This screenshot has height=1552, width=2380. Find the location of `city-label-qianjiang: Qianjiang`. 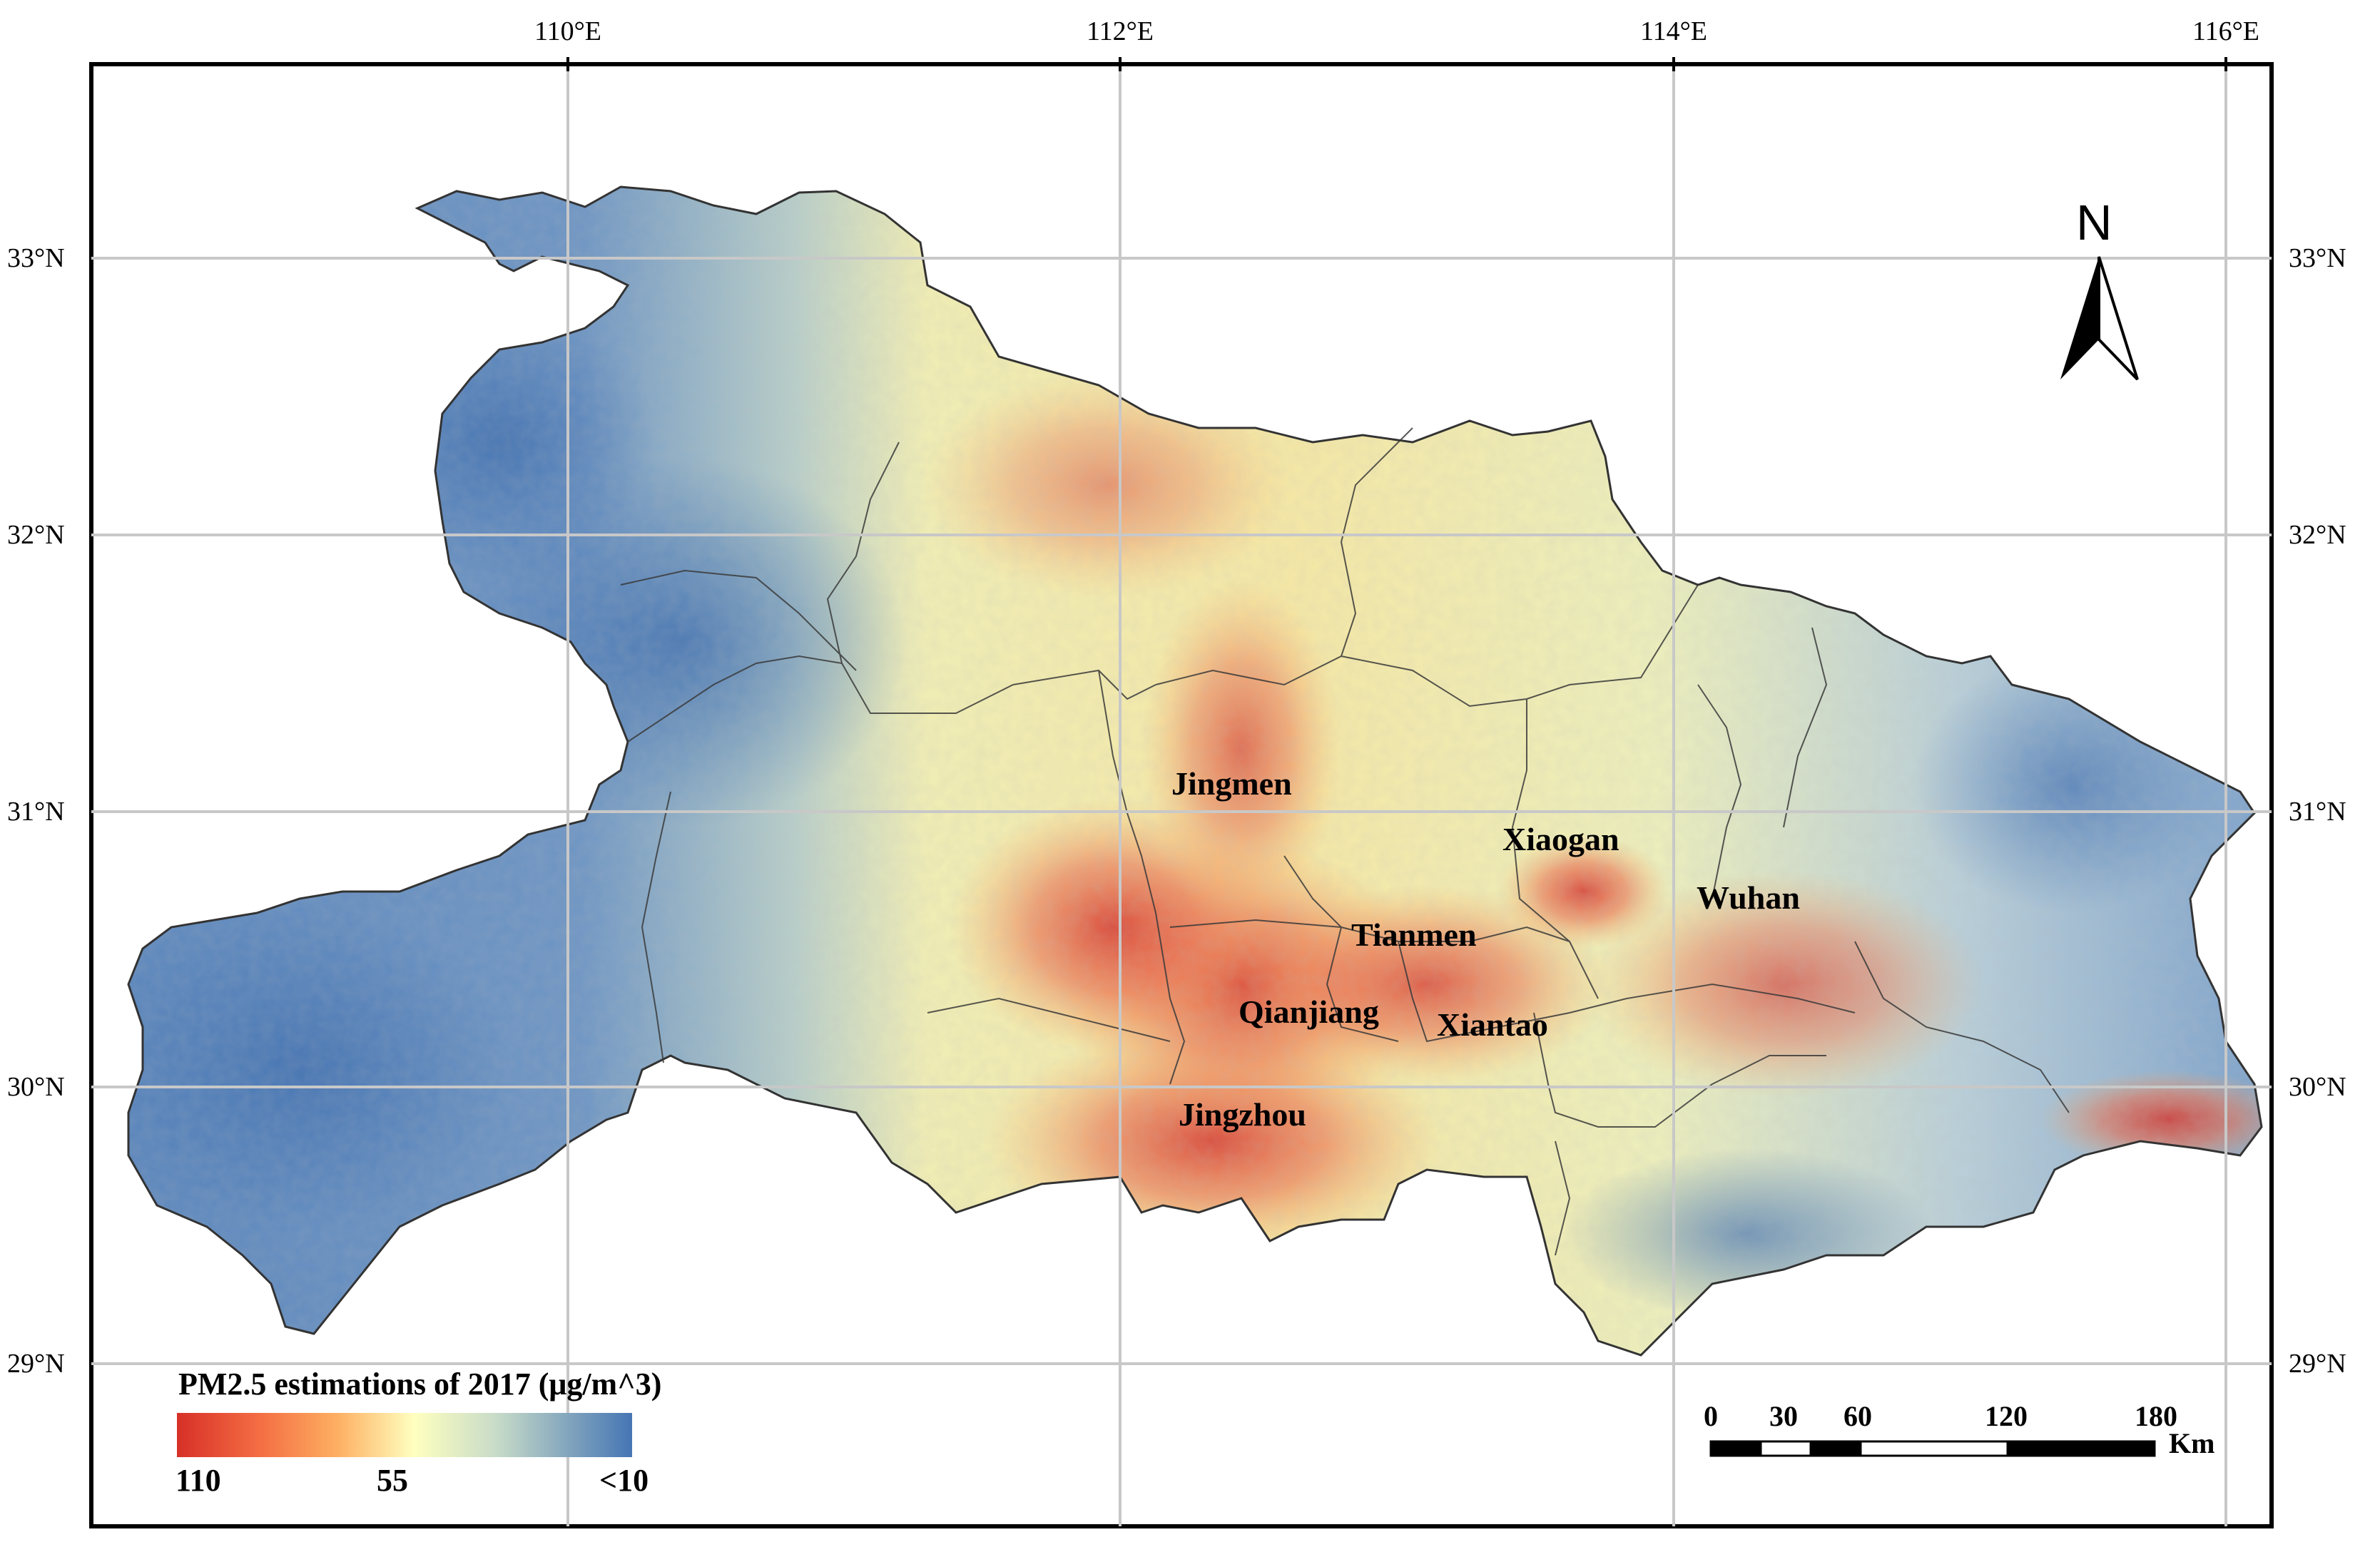

city-label-qianjiang: Qianjiang is located at coordinates (1309, 1012).